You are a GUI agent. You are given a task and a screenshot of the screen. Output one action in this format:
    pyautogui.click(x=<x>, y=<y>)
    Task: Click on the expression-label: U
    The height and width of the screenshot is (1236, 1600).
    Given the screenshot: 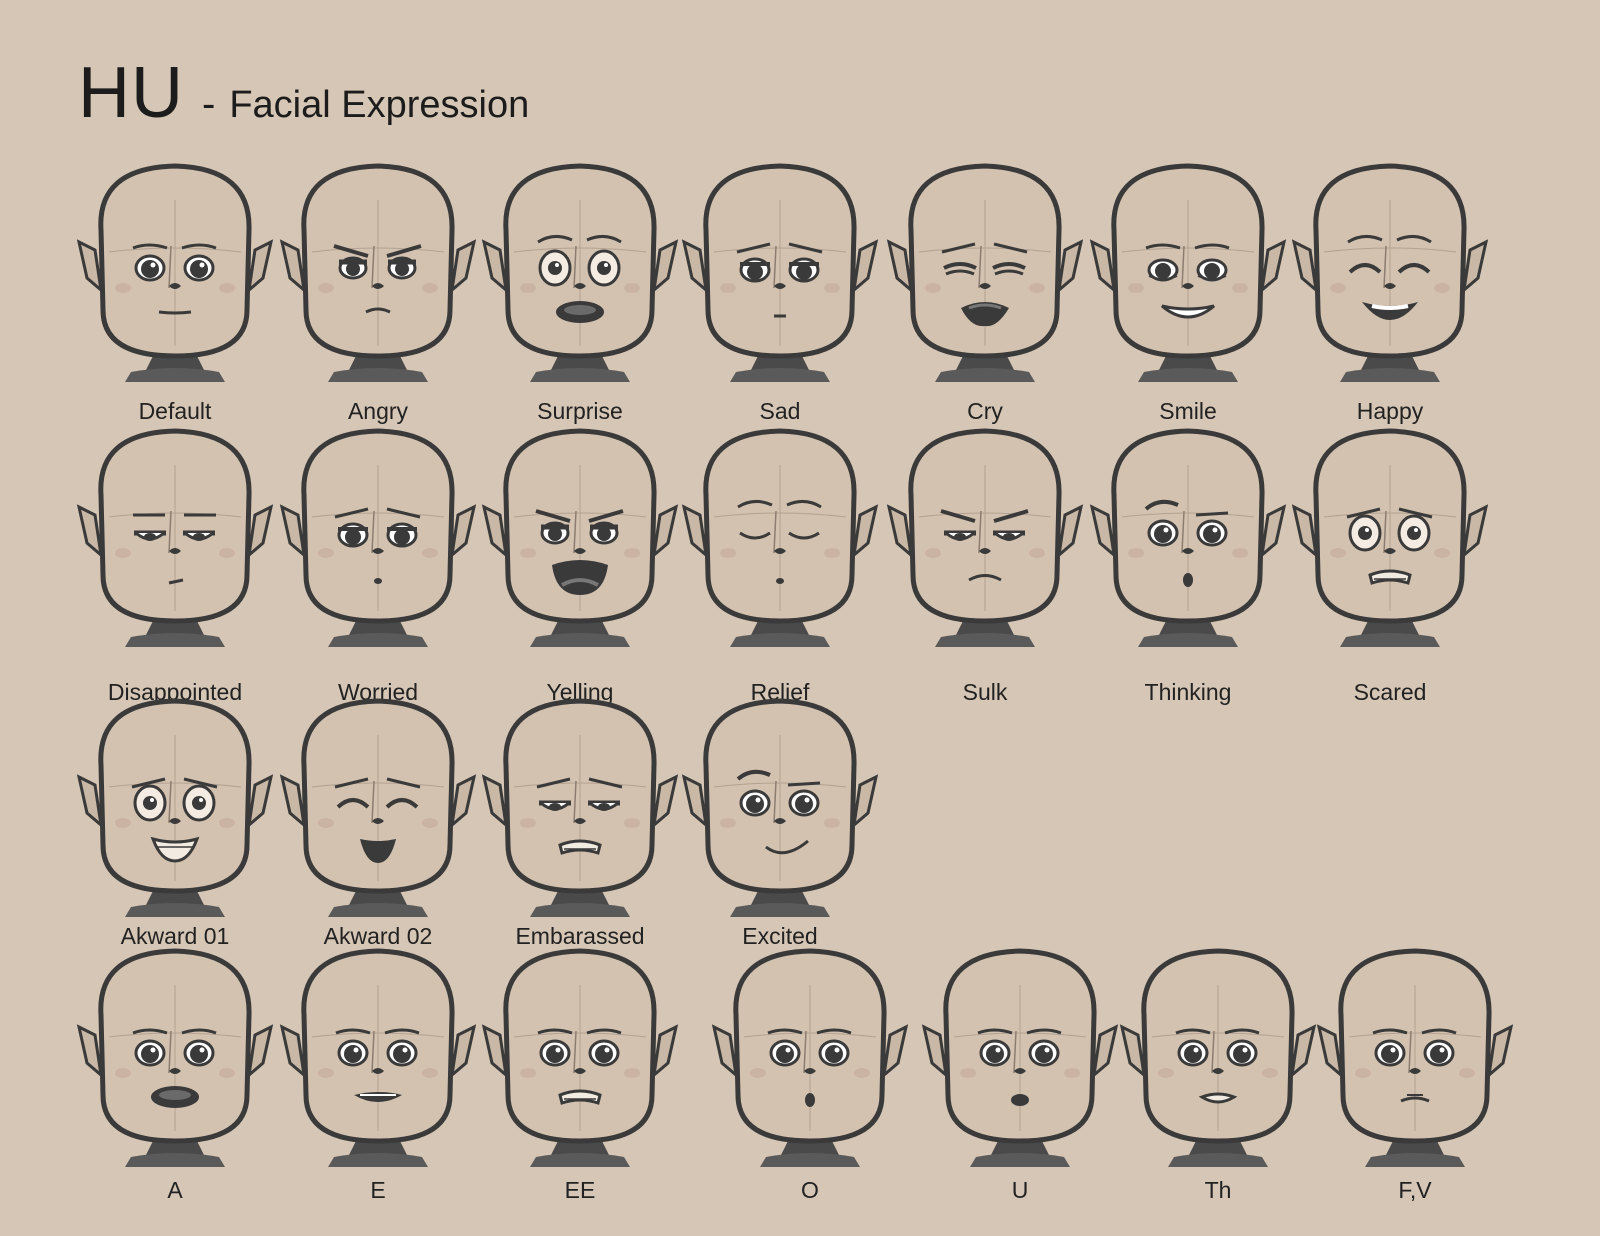 What is the action you would take?
    pyautogui.click(x=1020, y=1190)
    